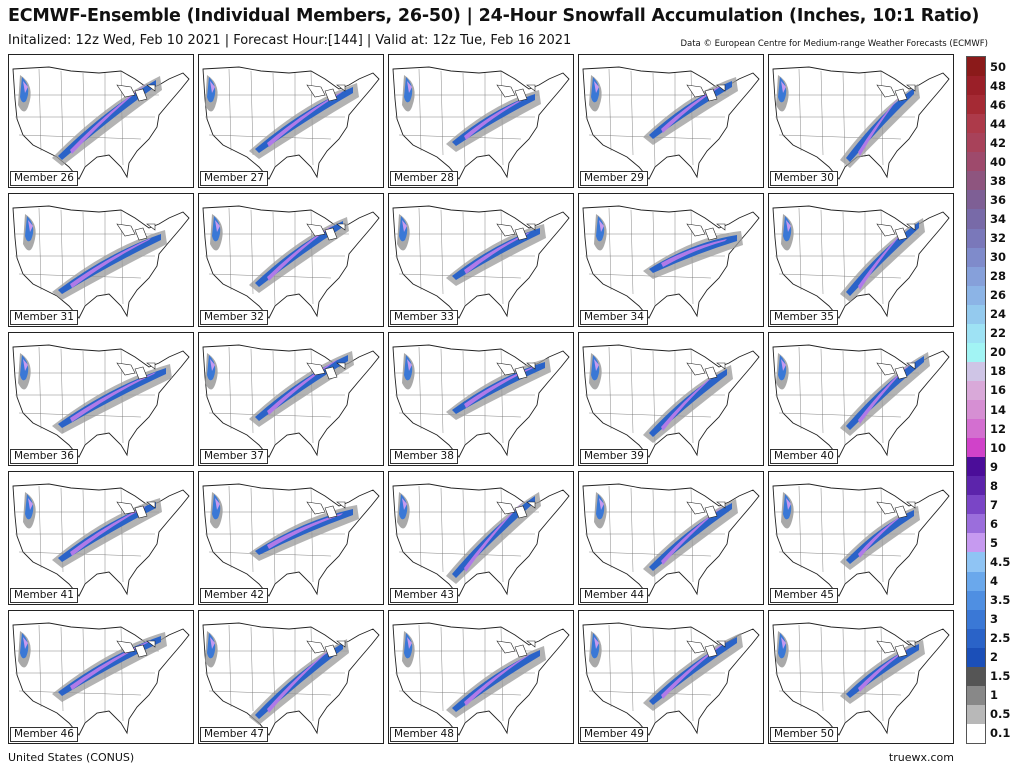  I want to click on member-label: Member 36, so click(44, 456).